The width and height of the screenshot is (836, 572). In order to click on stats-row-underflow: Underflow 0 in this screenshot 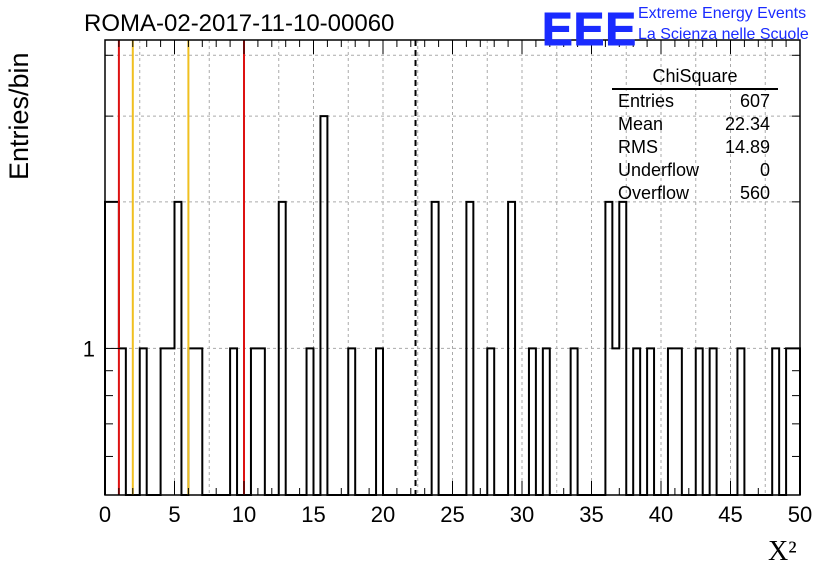, I will do `click(694, 170)`.